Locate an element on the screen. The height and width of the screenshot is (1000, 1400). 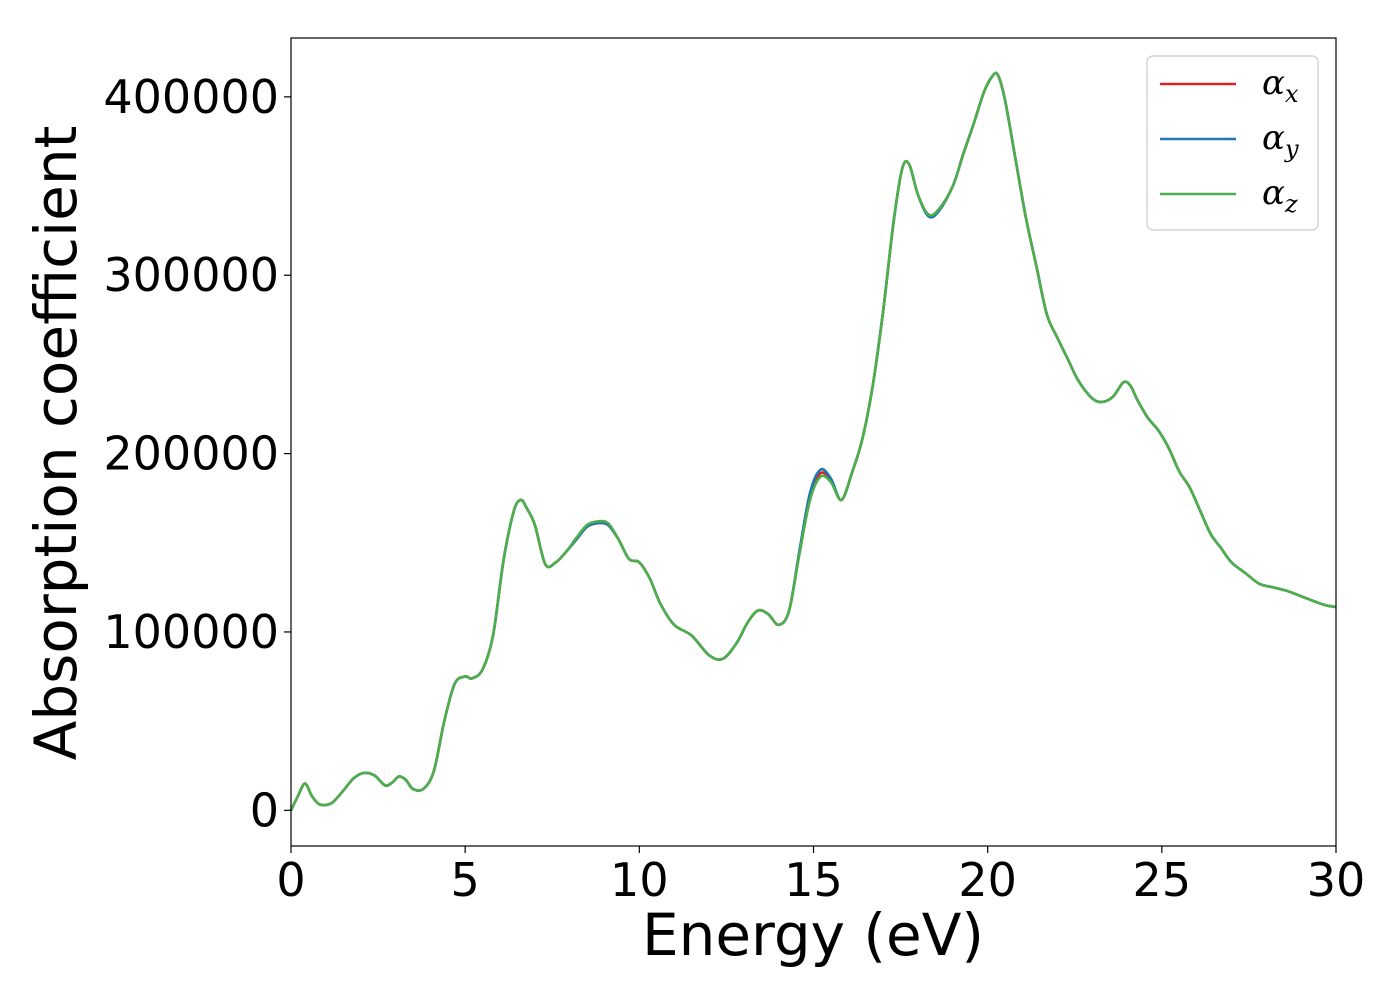
x-axis-title: Energy (eV) is located at coordinates (813, 935).